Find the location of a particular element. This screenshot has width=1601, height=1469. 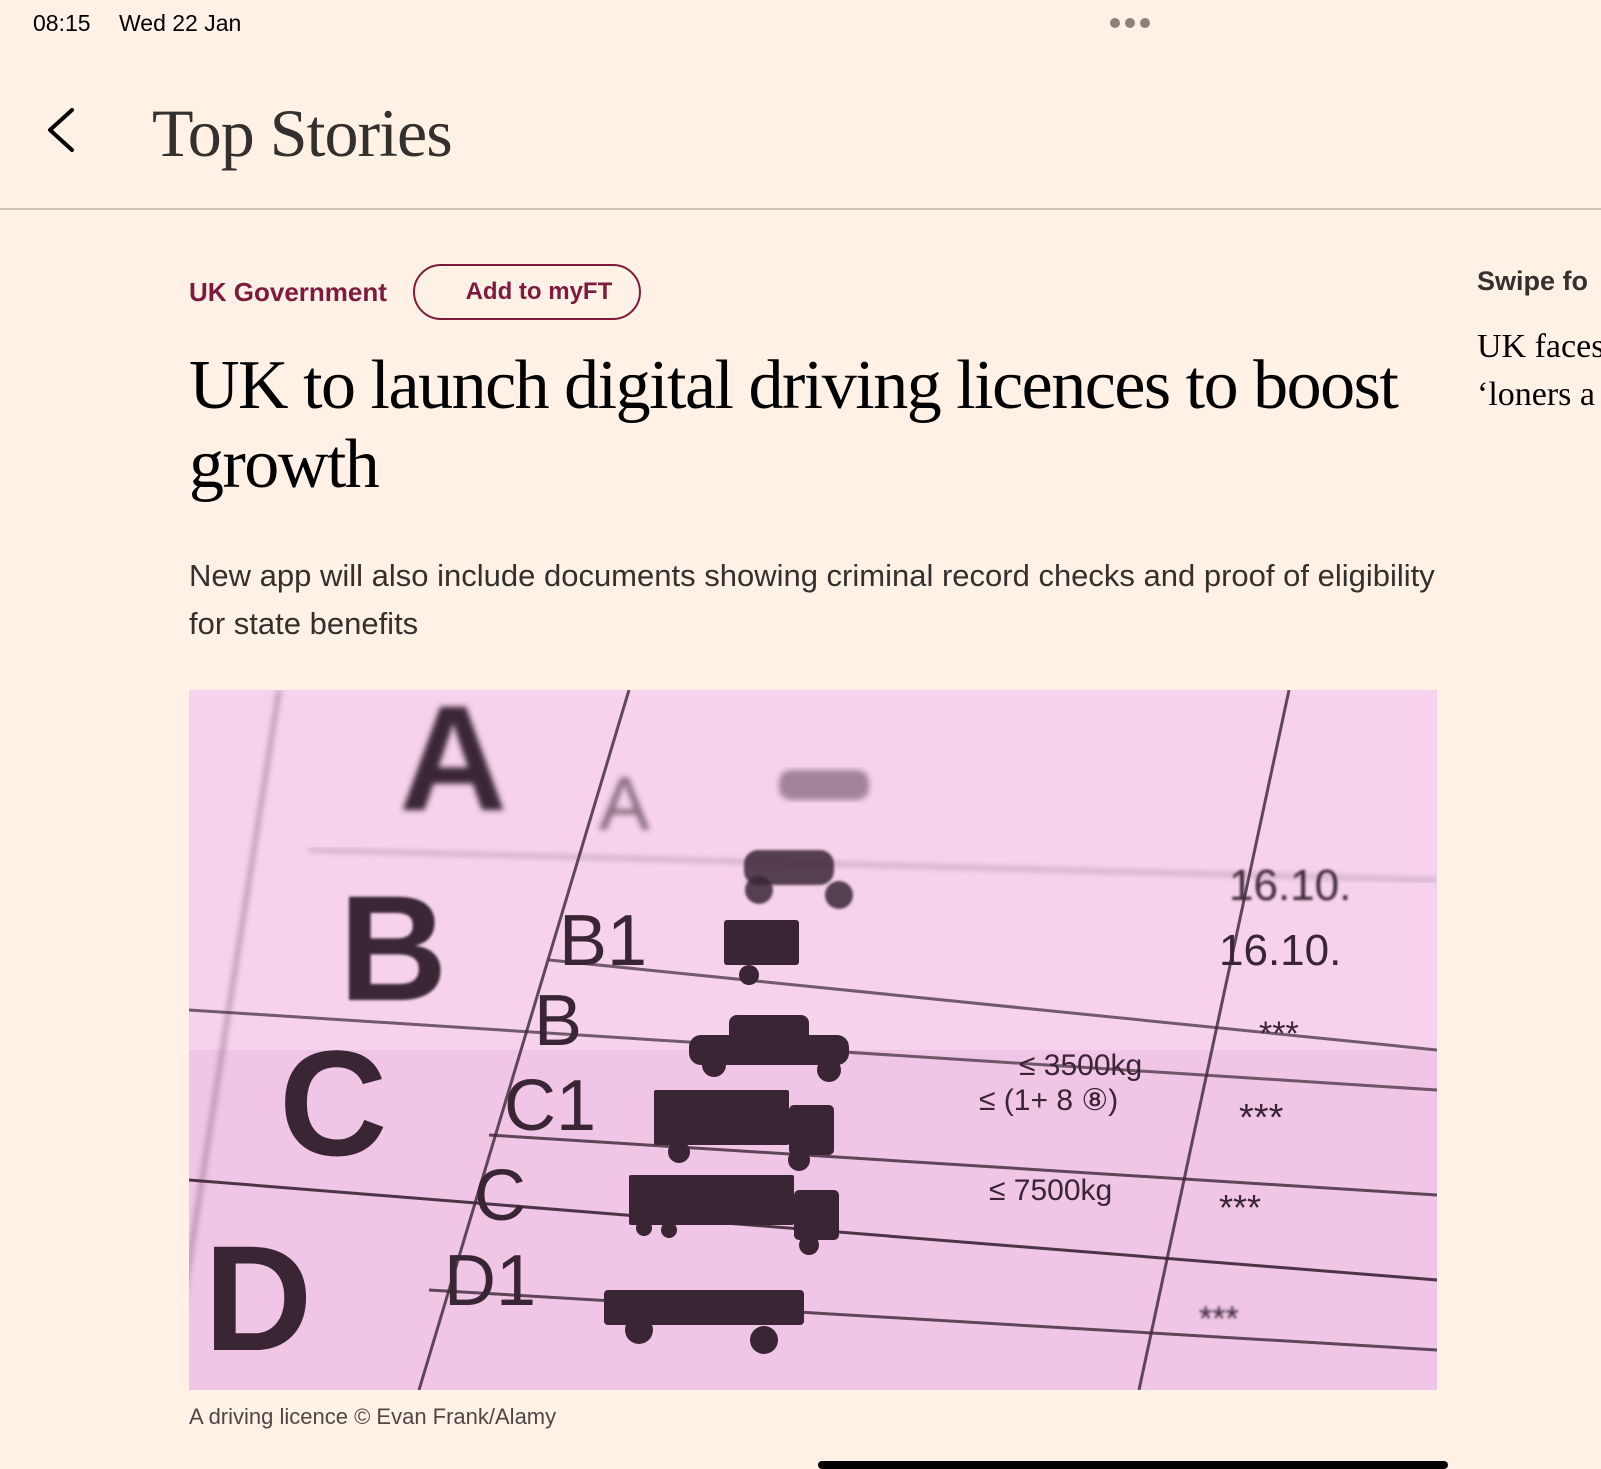

topic-row: UK Government Add to myFT is located at coordinates (814, 292).